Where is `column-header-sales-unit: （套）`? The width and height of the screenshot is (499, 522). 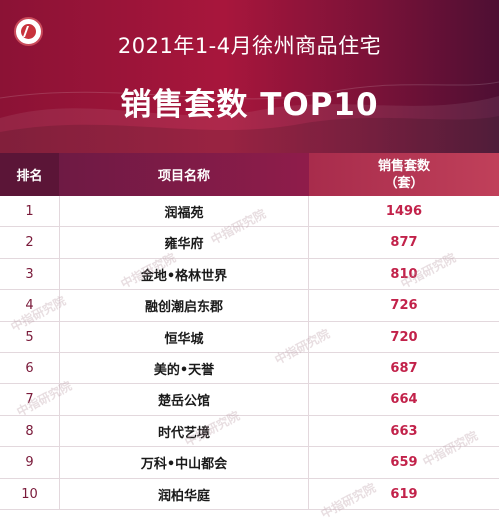 column-header-sales-unit: （套） is located at coordinates (404, 183).